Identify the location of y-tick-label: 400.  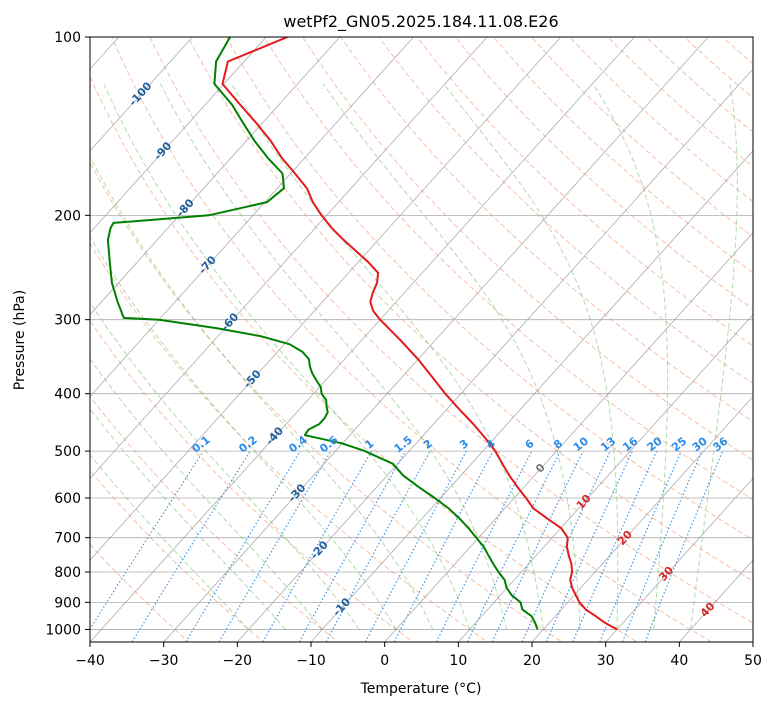
(67, 395).